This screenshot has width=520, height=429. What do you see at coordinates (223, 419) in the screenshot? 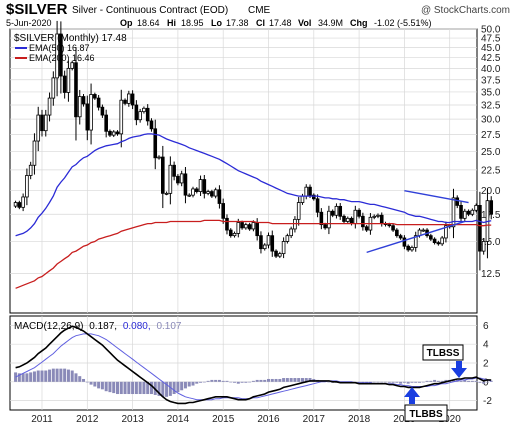
I see `macd-year-label: 2015` at bounding box center [223, 419].